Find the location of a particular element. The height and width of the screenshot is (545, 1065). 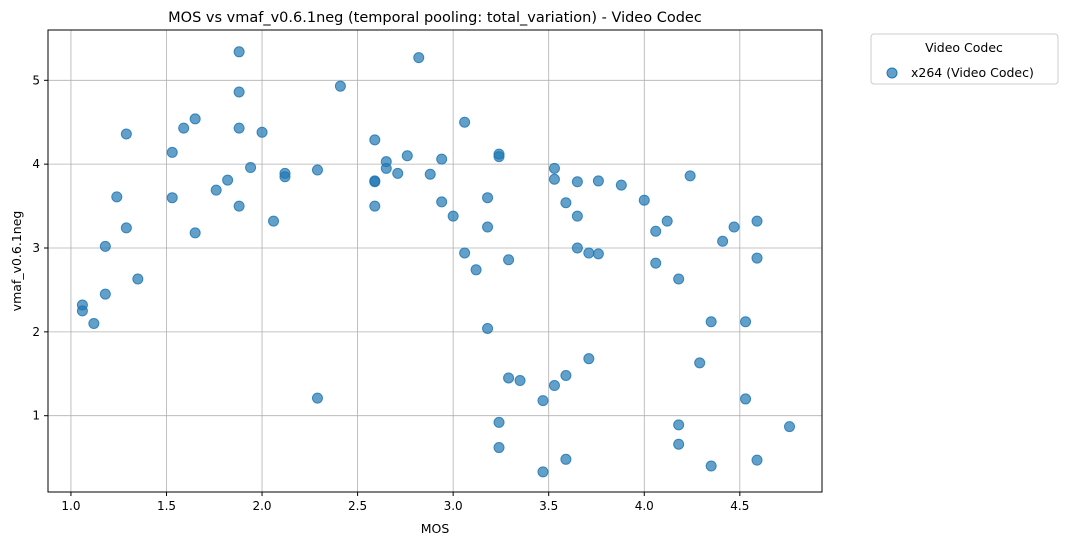

y-tick-label: 1 is located at coordinates (36, 416).